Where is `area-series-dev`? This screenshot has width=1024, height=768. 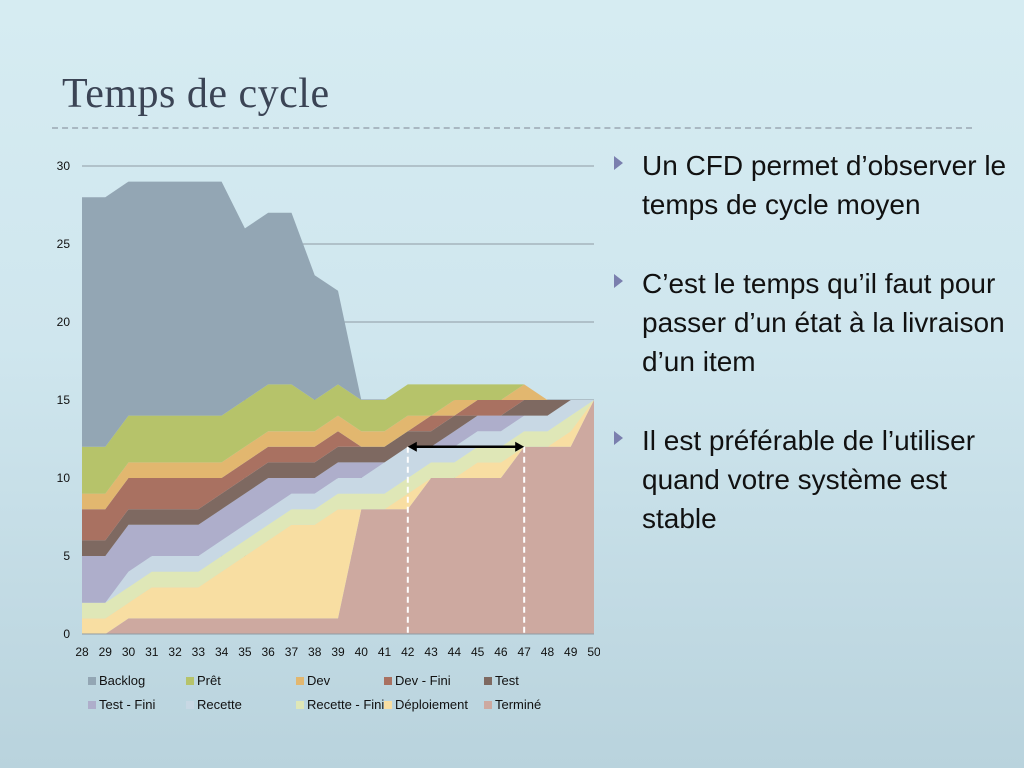 area-series-dev is located at coordinates (338, 447).